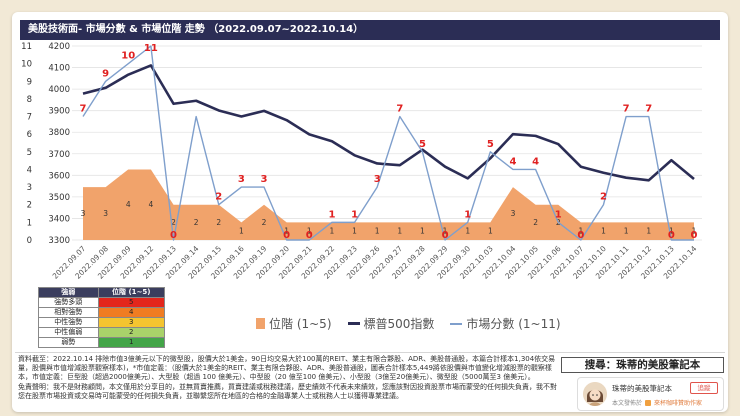 The width and height of the screenshot is (740, 416). What do you see at coordinates (603, 197) in the screenshot?
I see `market-score-label: 2` at bounding box center [603, 197].